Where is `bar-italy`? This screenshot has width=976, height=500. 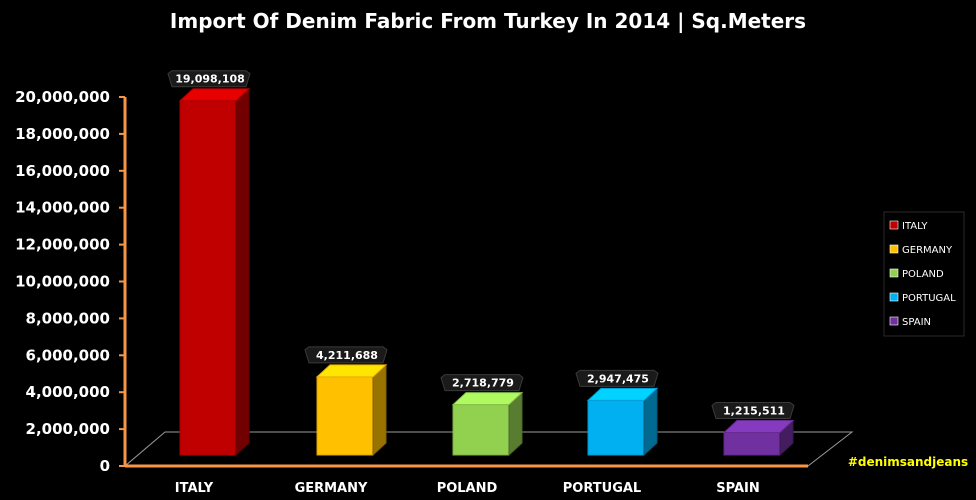
bar-italy is located at coordinates (214, 272).